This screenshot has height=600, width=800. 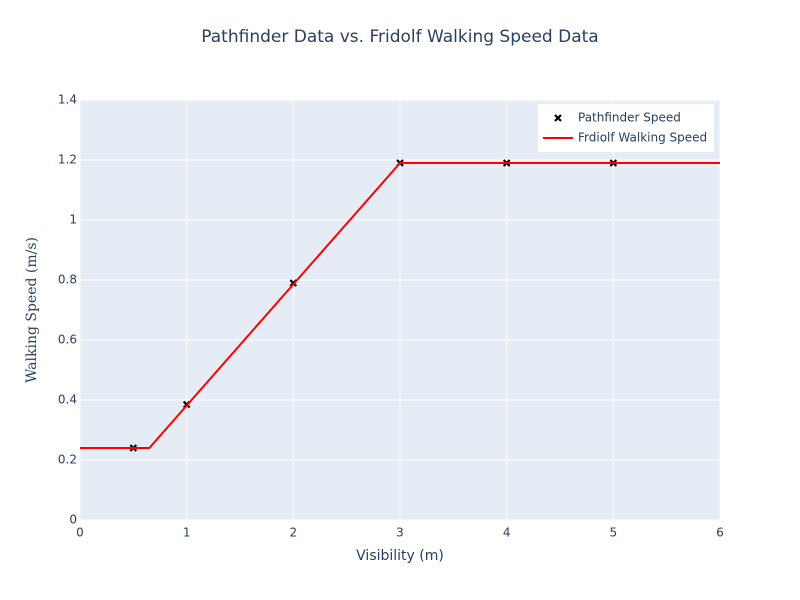 What do you see at coordinates (614, 533) in the screenshot?
I see `x-tick-label: 5` at bounding box center [614, 533].